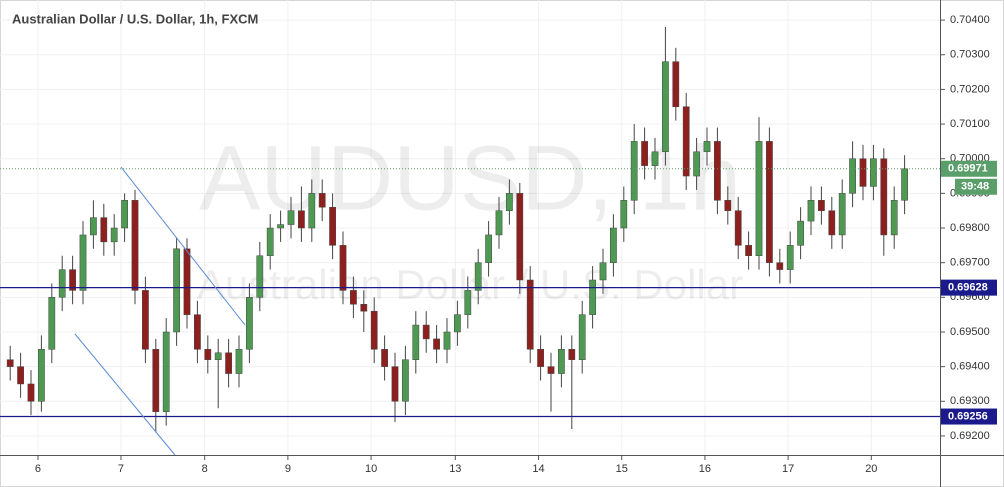 This screenshot has width=1004, height=487. What do you see at coordinates (970, 55) in the screenshot?
I see `y-tick-label: 0.70300` at bounding box center [970, 55].